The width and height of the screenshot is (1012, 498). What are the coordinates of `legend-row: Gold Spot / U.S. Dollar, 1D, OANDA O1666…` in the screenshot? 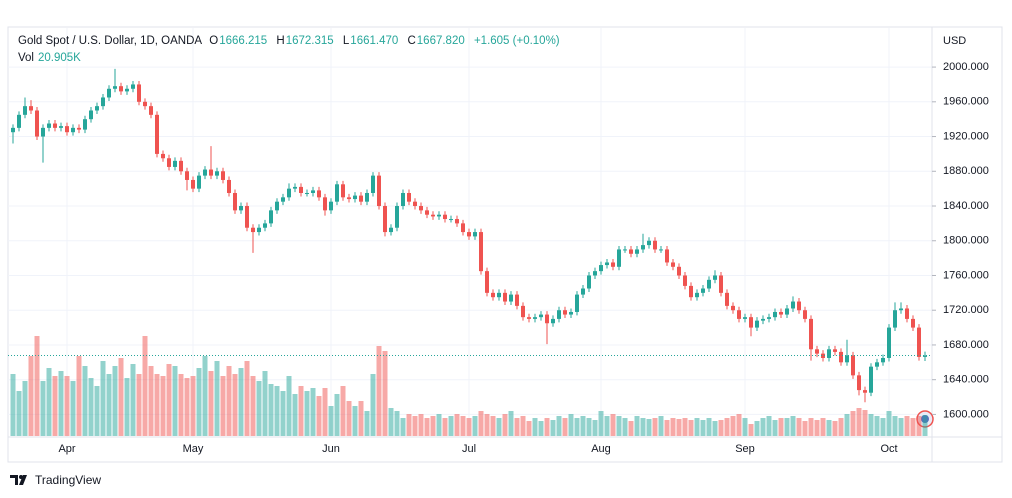 It's located at (292, 41).